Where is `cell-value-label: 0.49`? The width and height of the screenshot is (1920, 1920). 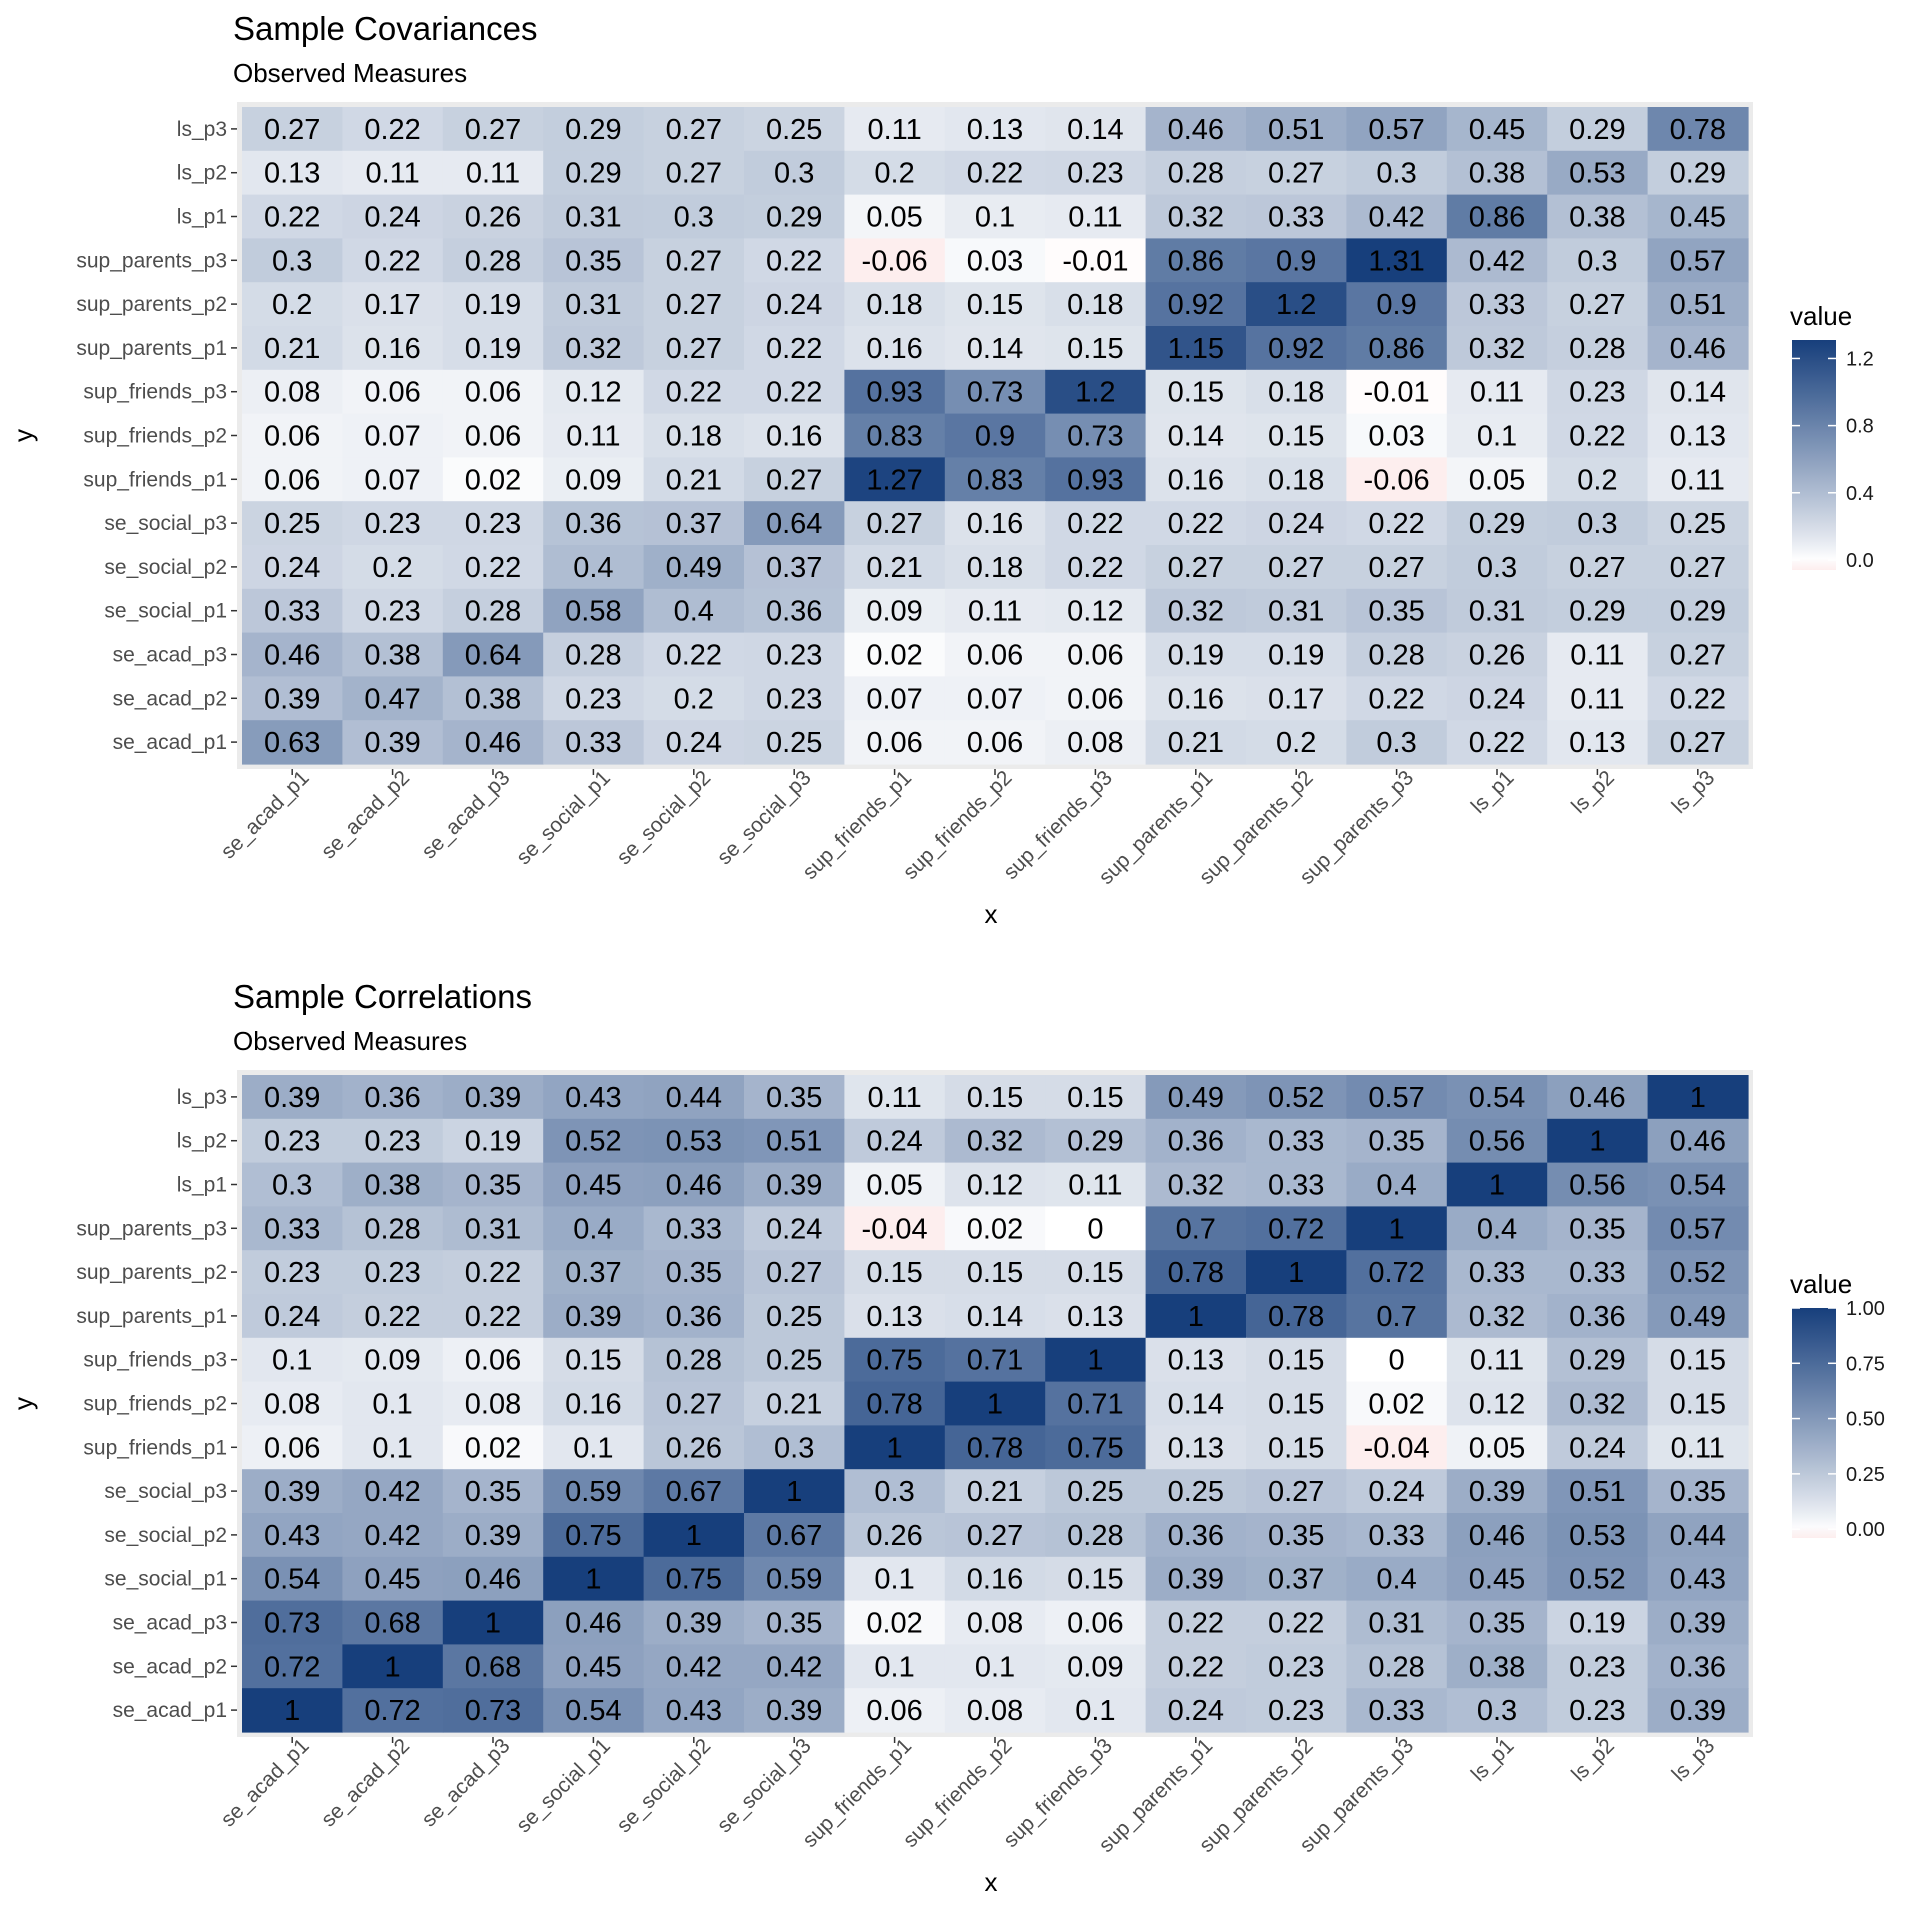 cell-value-label: 0.49 is located at coordinates (694, 568).